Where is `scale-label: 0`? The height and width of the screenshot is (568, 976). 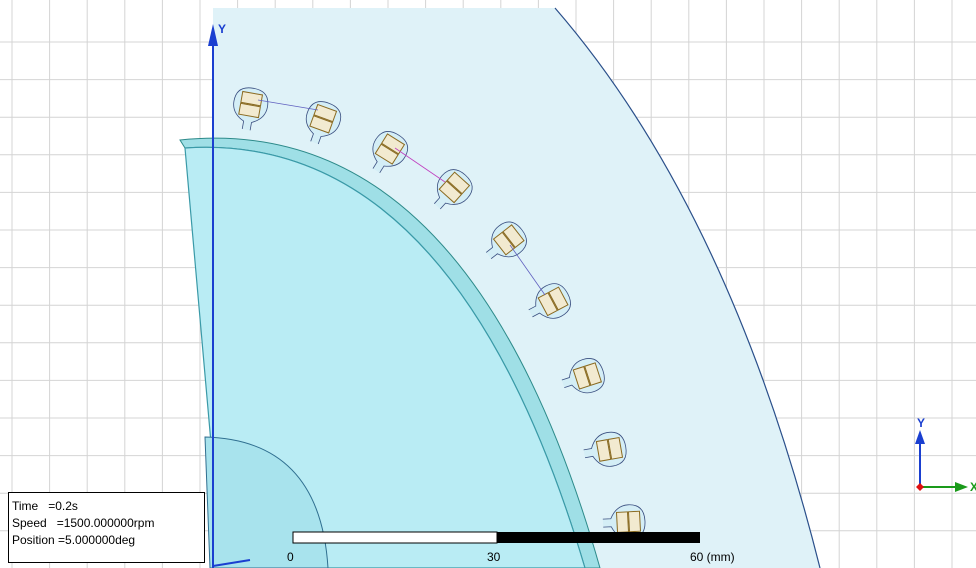
scale-label: 0 is located at coordinates (290, 557).